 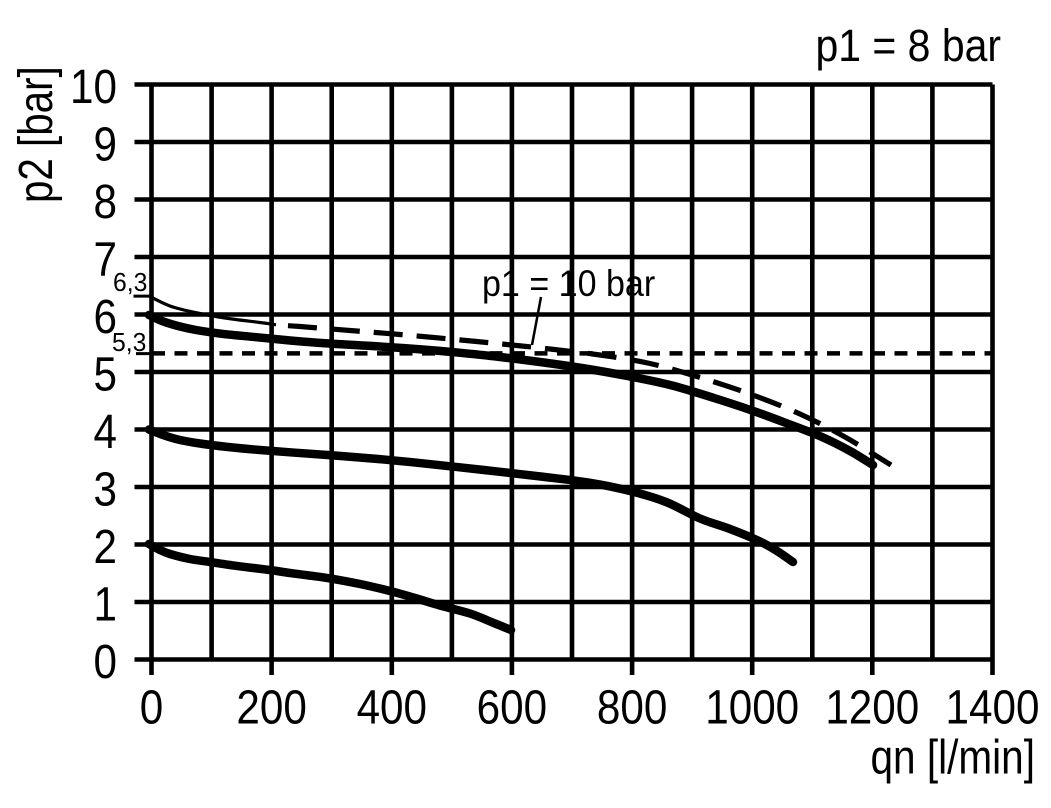 What do you see at coordinates (130, 282) in the screenshot?
I see `svg-text: 6,3` at bounding box center [130, 282].